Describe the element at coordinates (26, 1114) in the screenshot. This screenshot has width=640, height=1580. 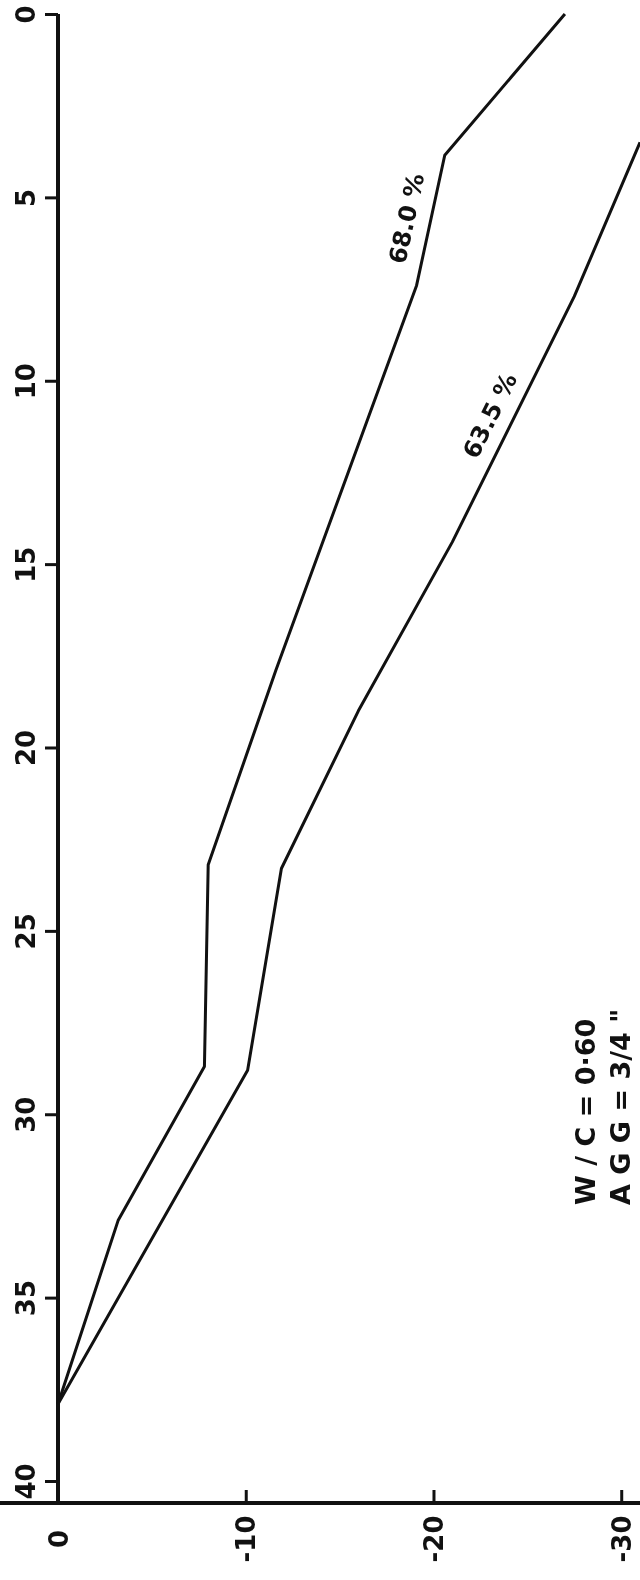
I see `y-tick-label: 30` at that location.